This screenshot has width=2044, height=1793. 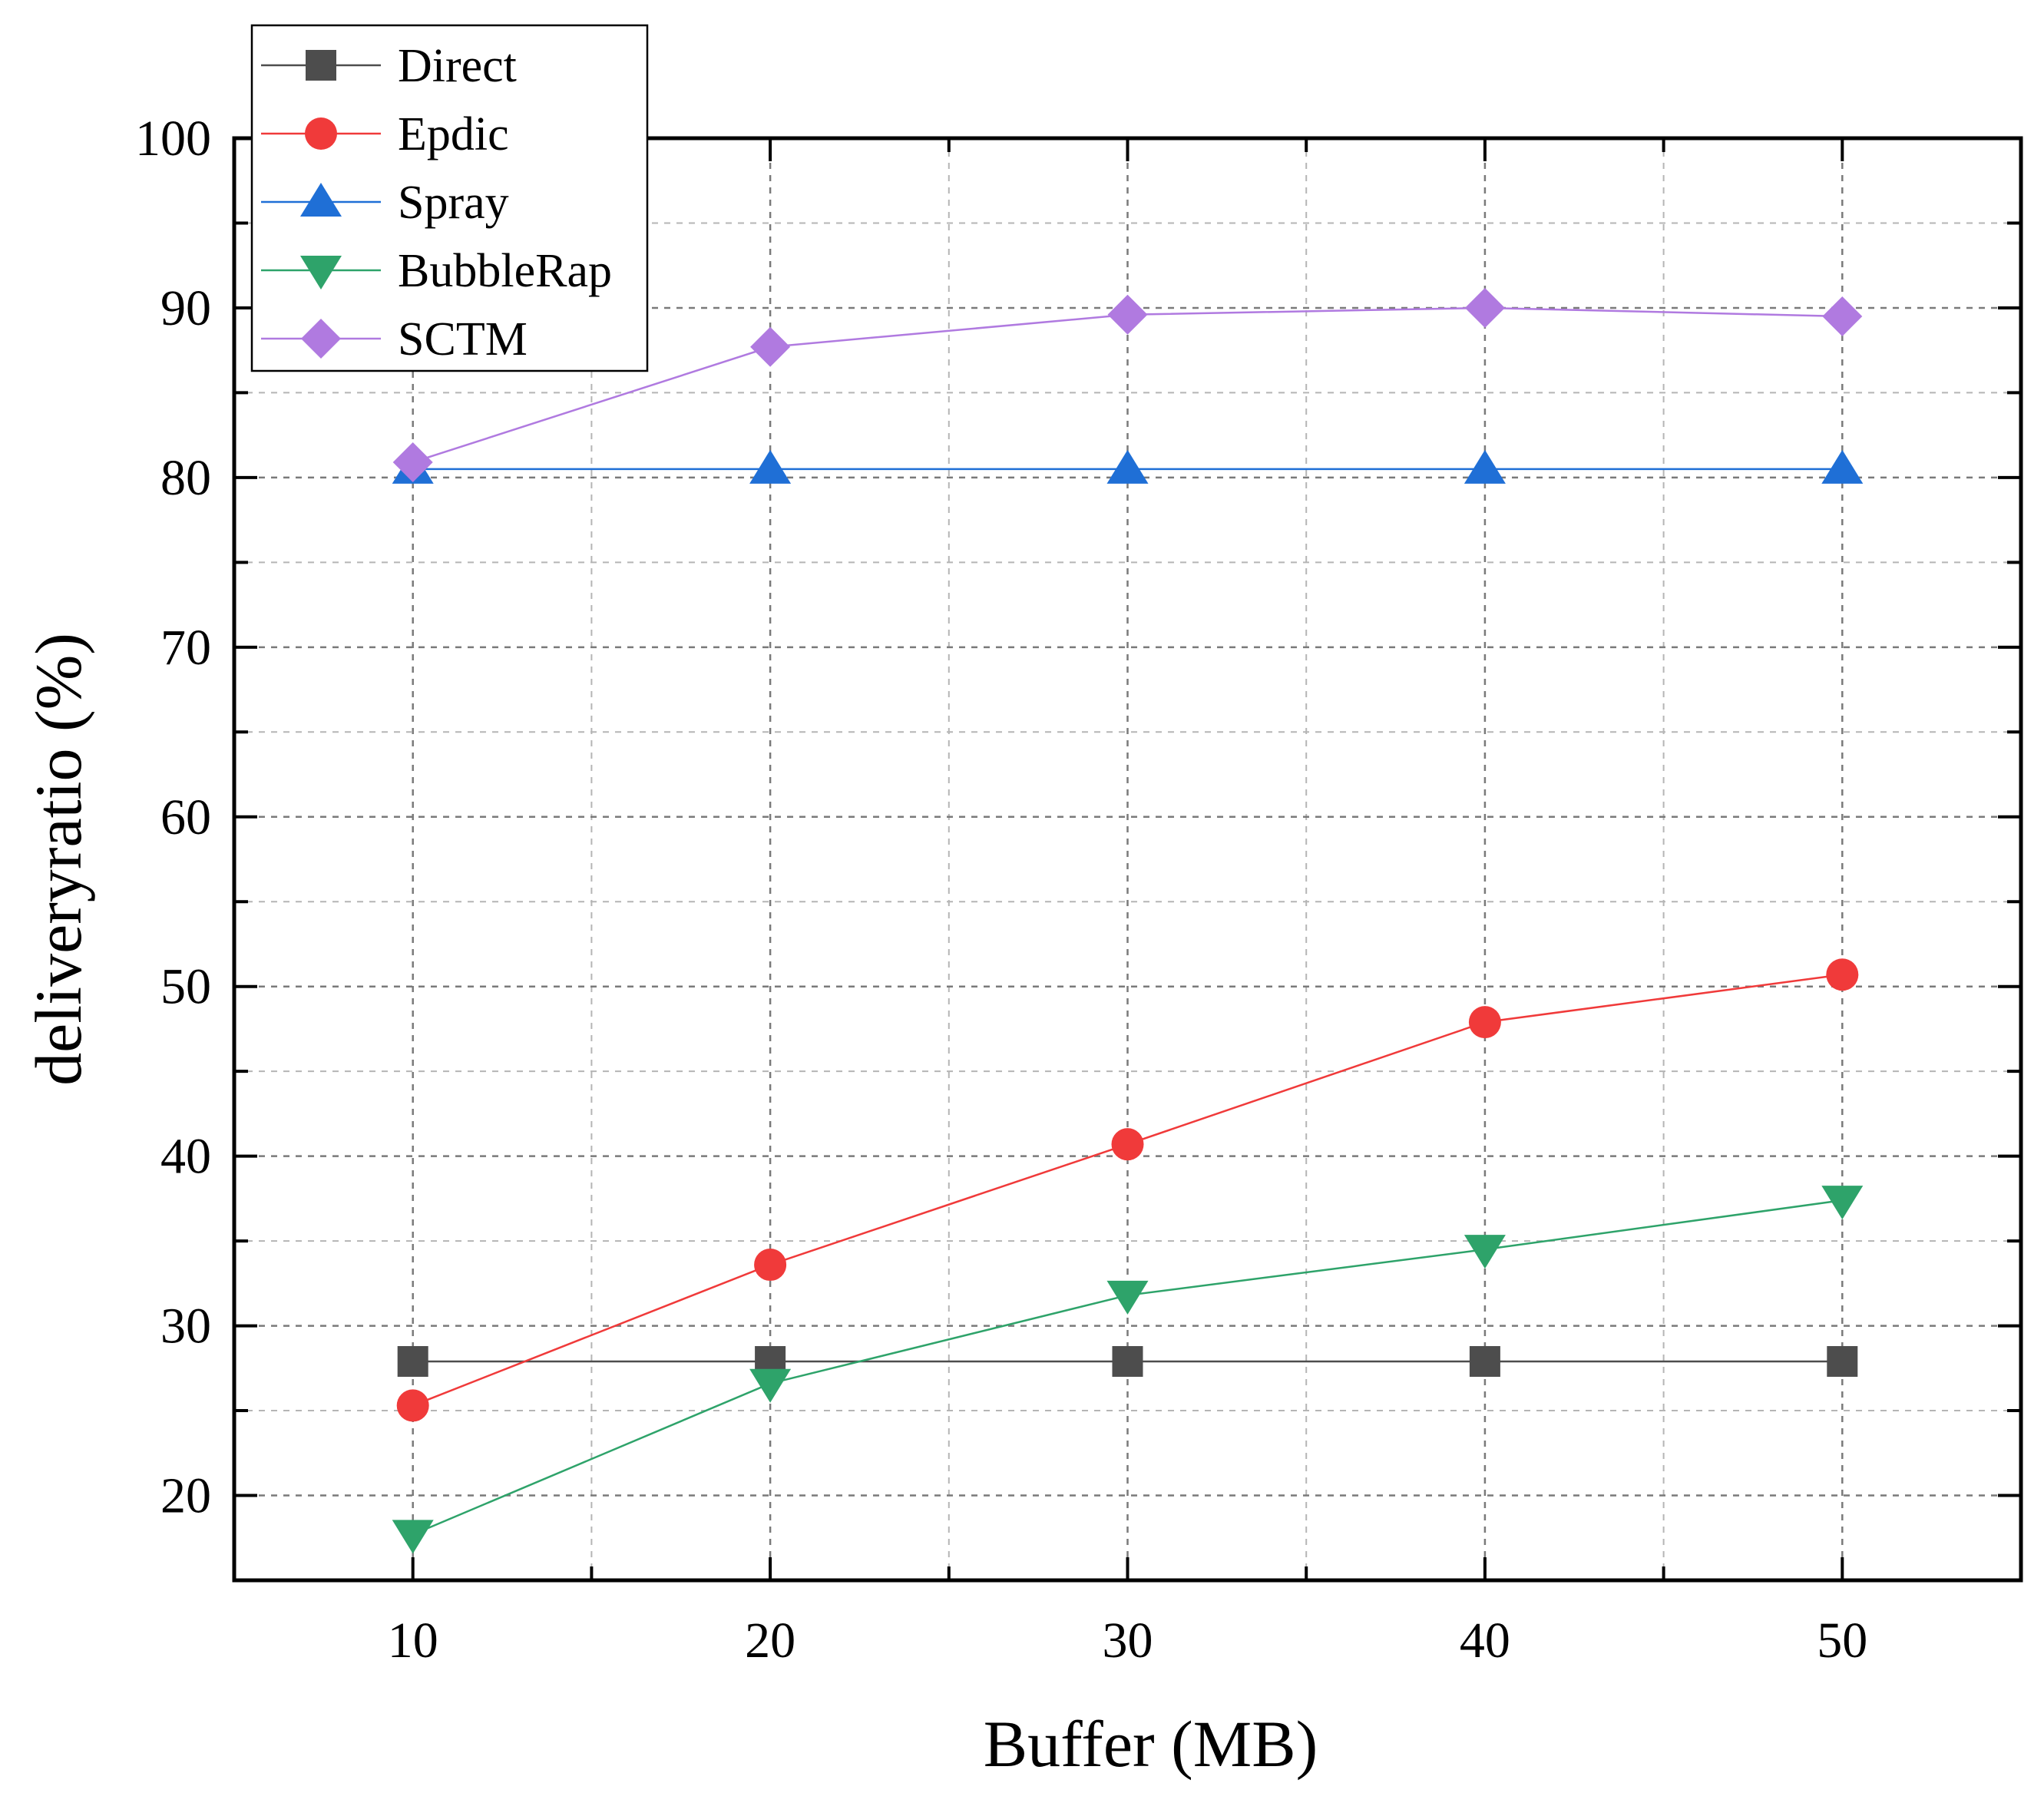 What do you see at coordinates (321, 272) in the screenshot?
I see `legend-marker-bubblerap` at bounding box center [321, 272].